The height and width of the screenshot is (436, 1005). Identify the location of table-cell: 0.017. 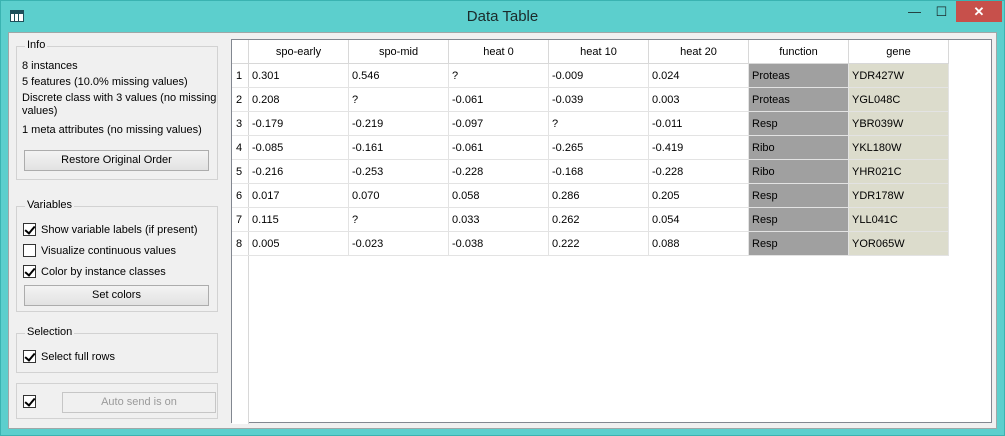
(299, 196).